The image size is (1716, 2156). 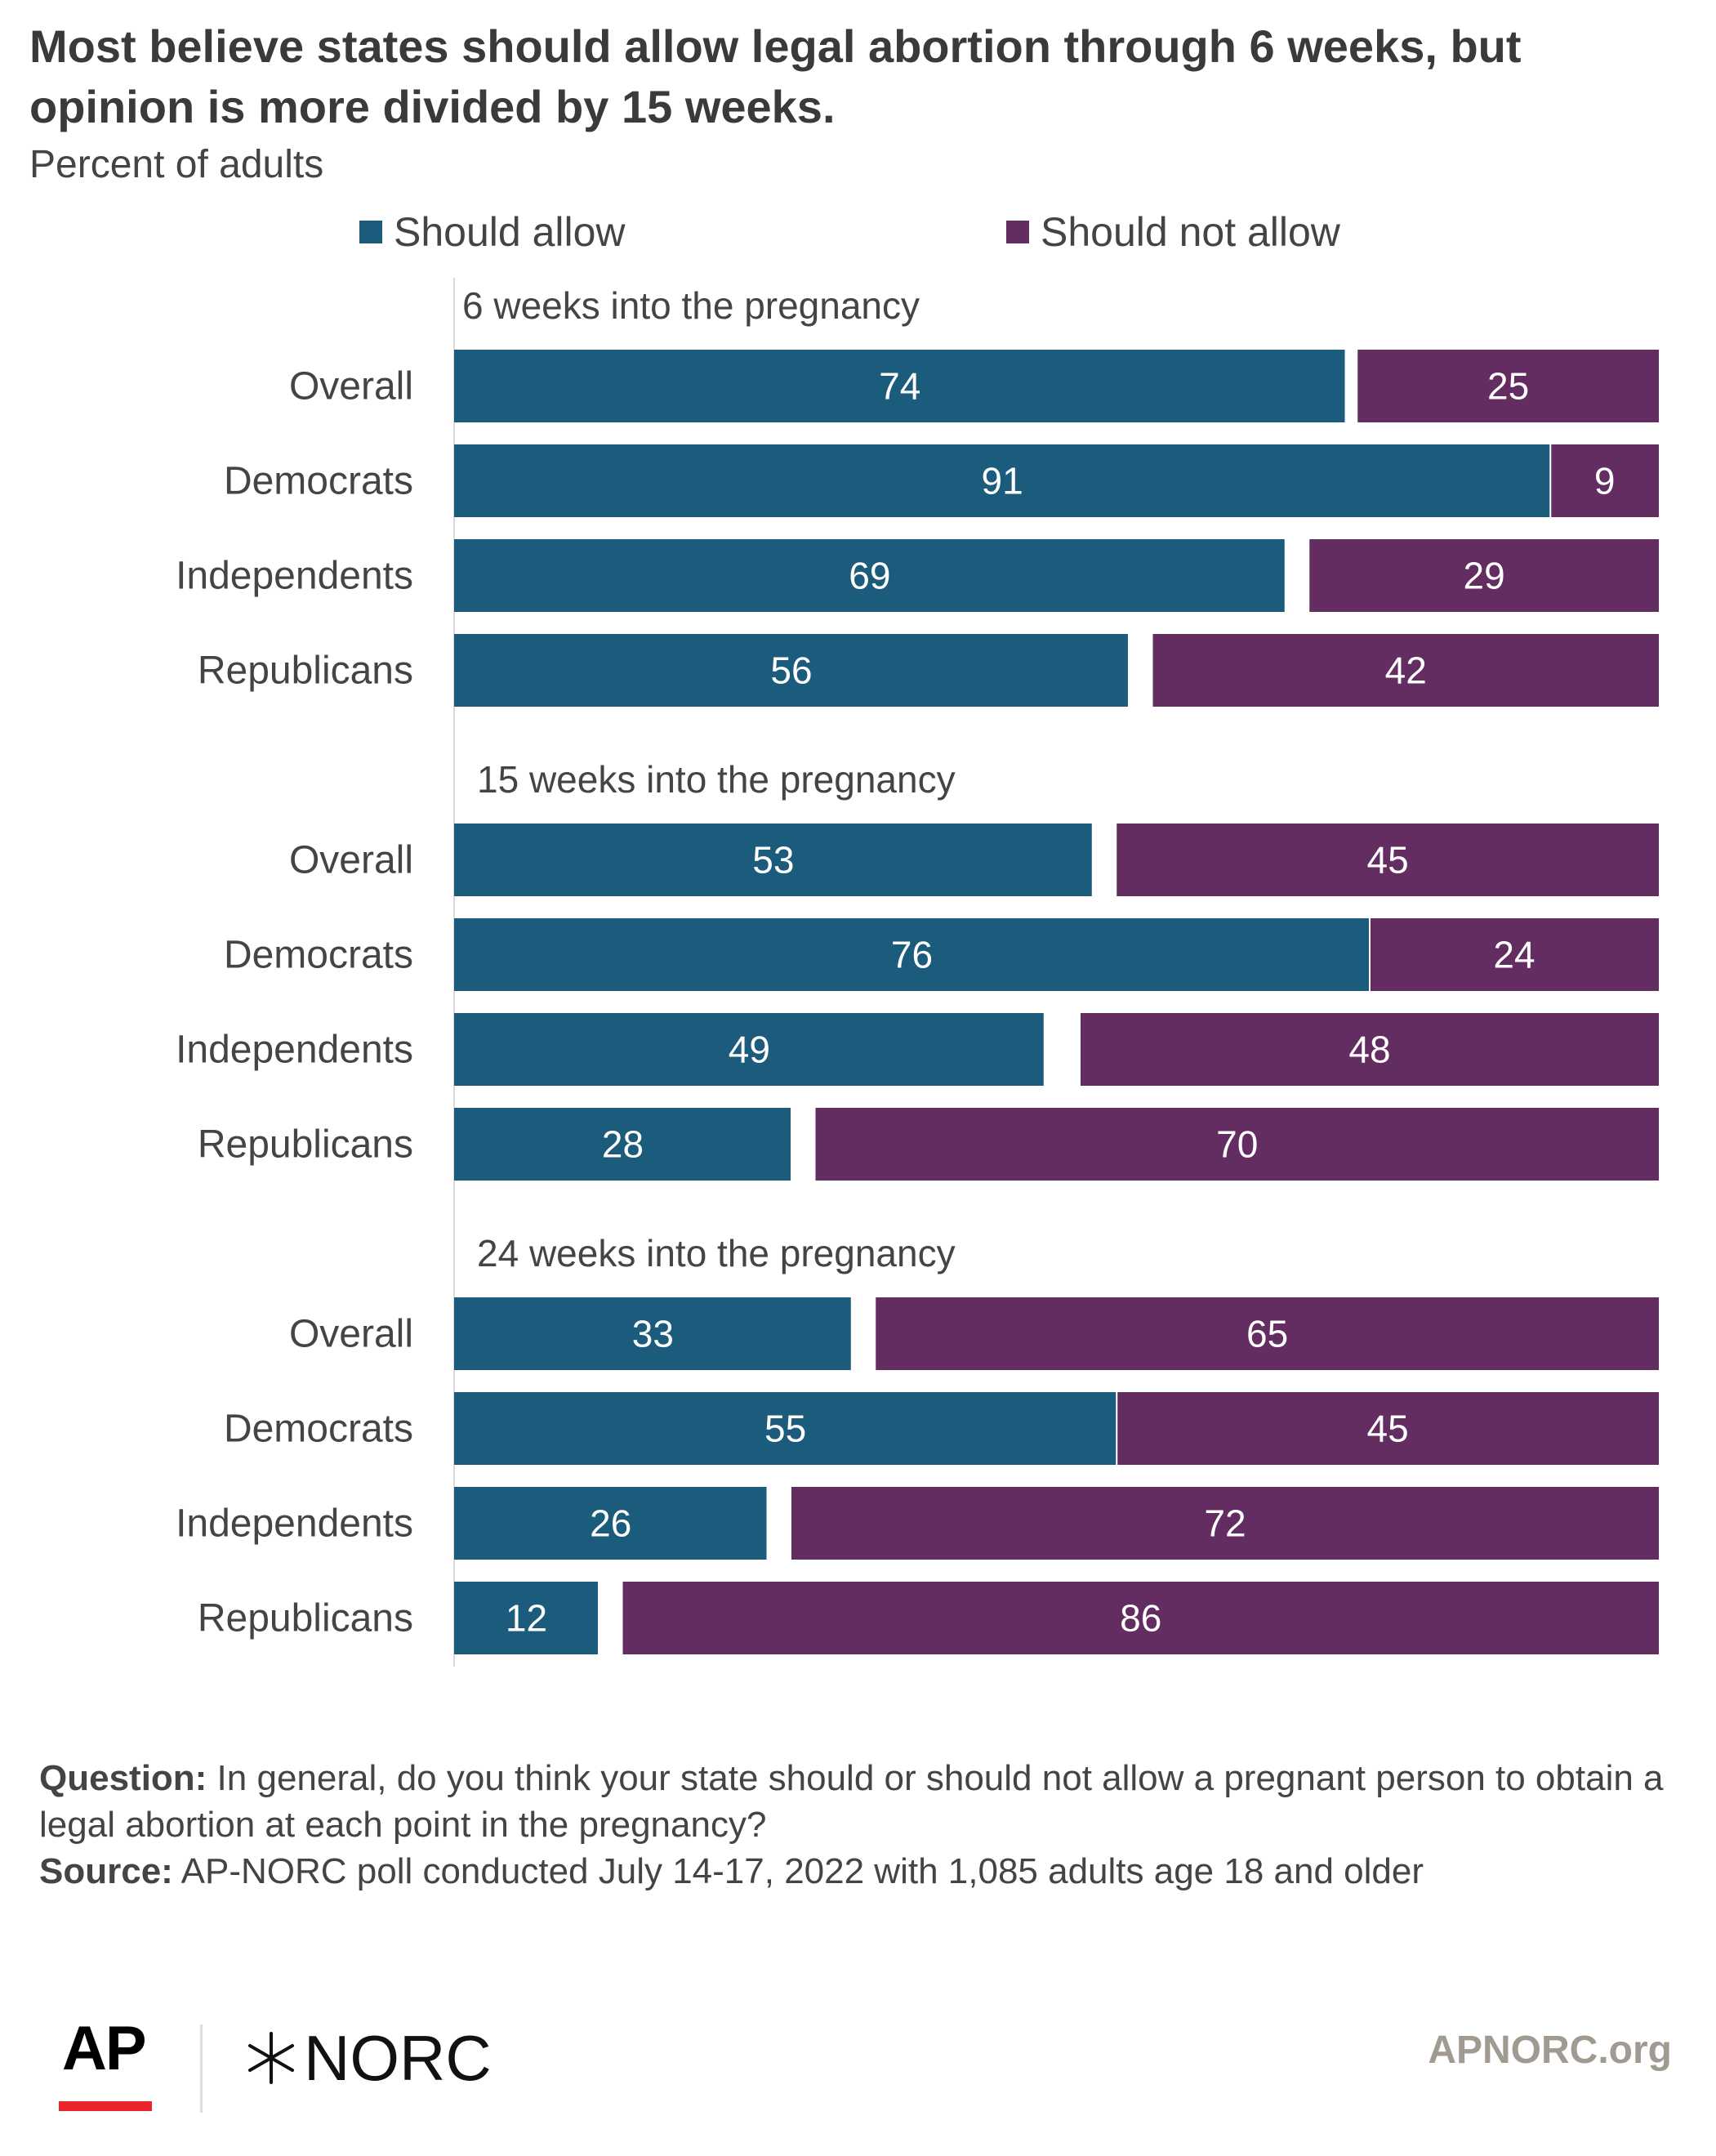 I want to click on data-label-should-allow: 76, so click(x=912, y=955).